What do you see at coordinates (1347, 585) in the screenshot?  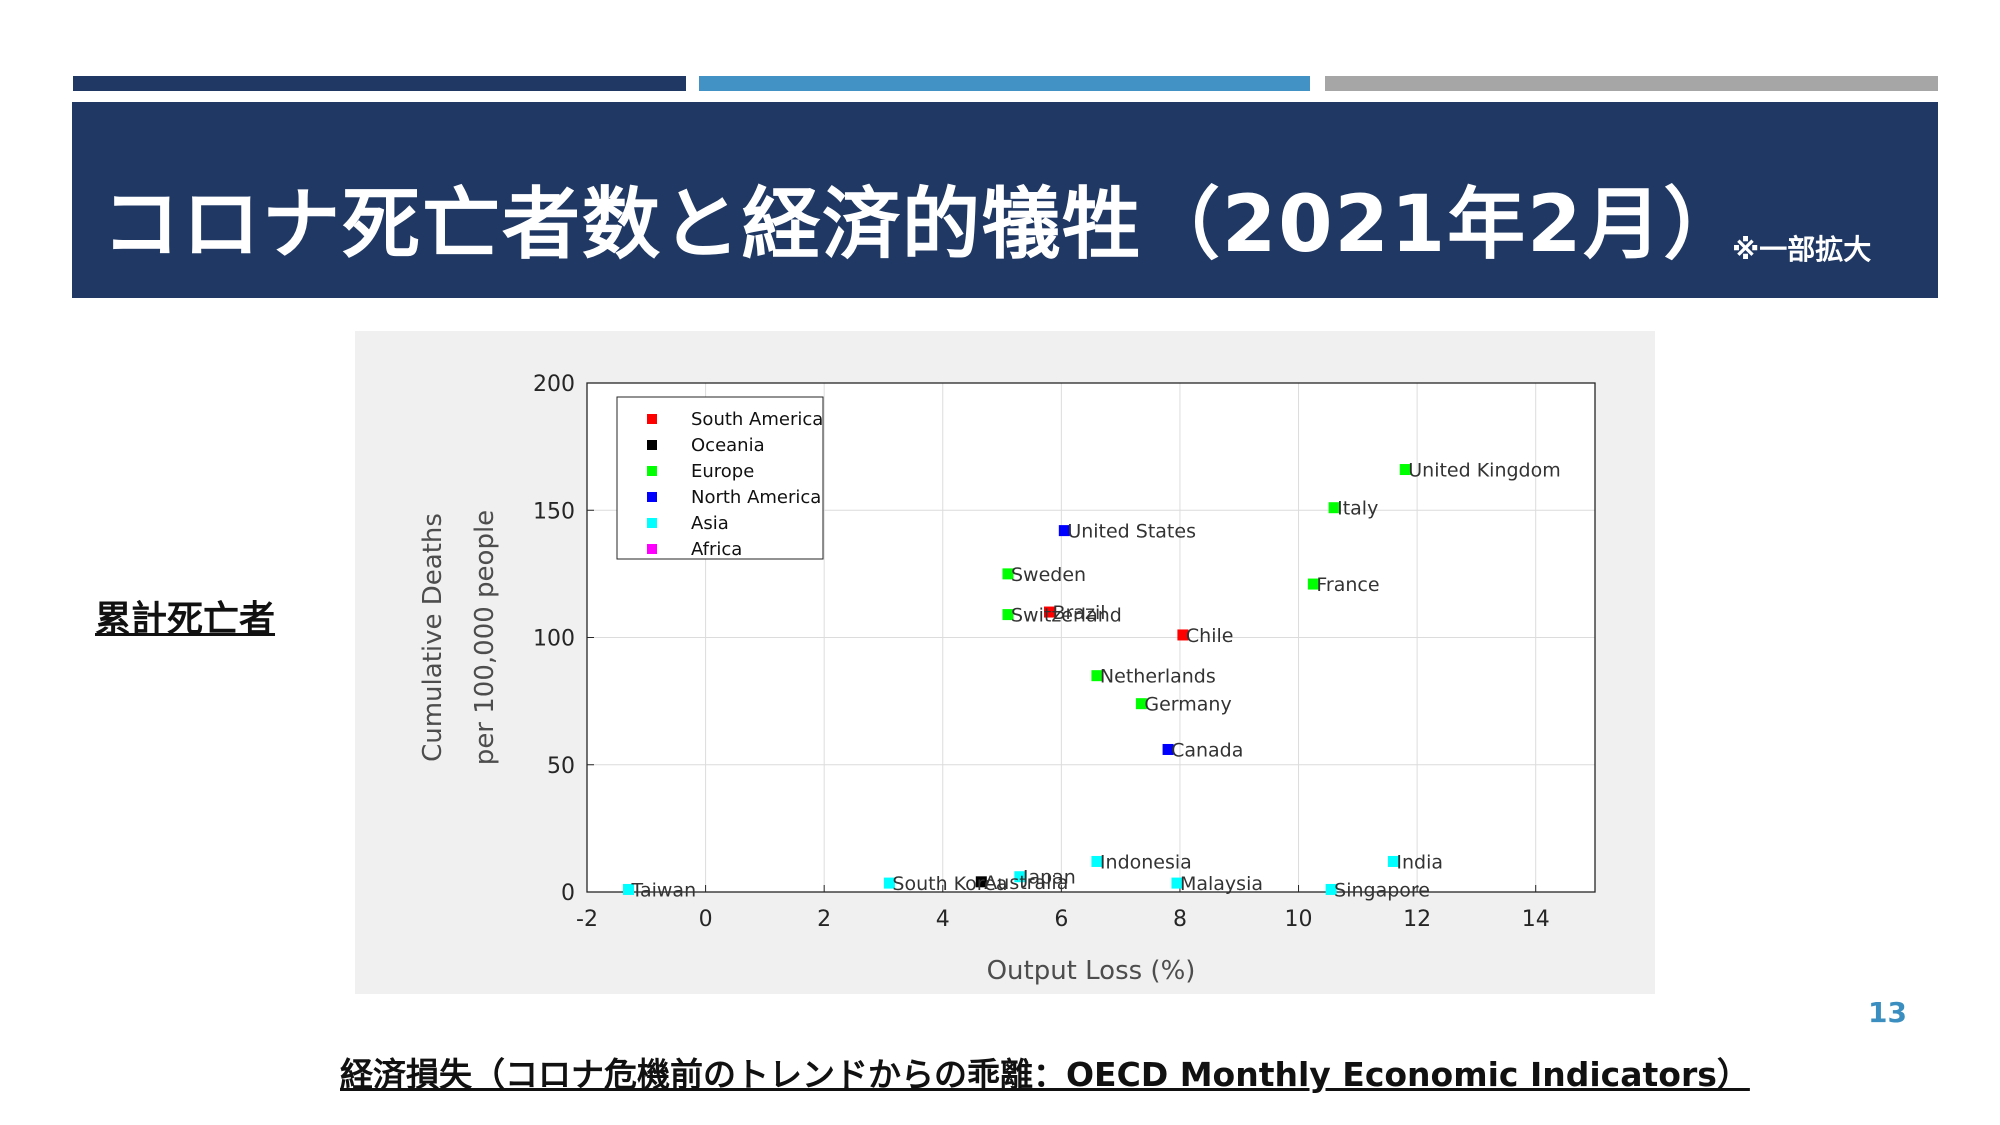 I see `point-label: France` at bounding box center [1347, 585].